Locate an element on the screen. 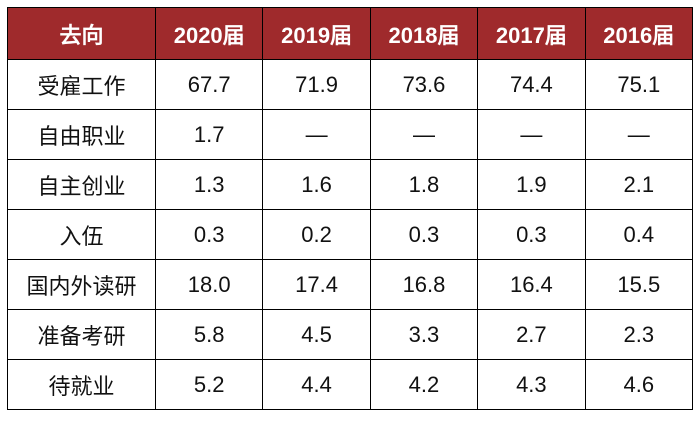  table-cell: 5.8 is located at coordinates (209, 334).